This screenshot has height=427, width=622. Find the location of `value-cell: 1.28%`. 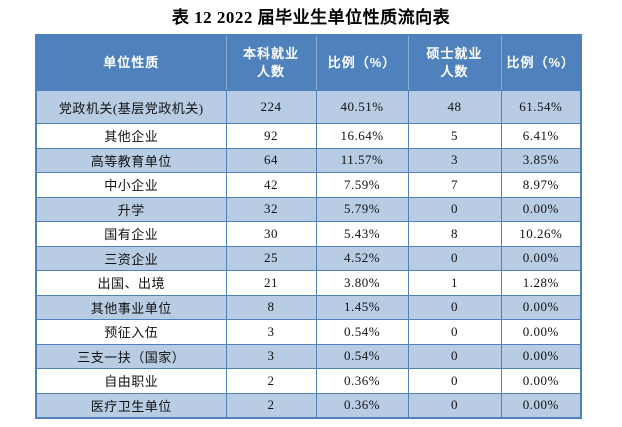

value-cell: 1.28% is located at coordinates (541, 283).